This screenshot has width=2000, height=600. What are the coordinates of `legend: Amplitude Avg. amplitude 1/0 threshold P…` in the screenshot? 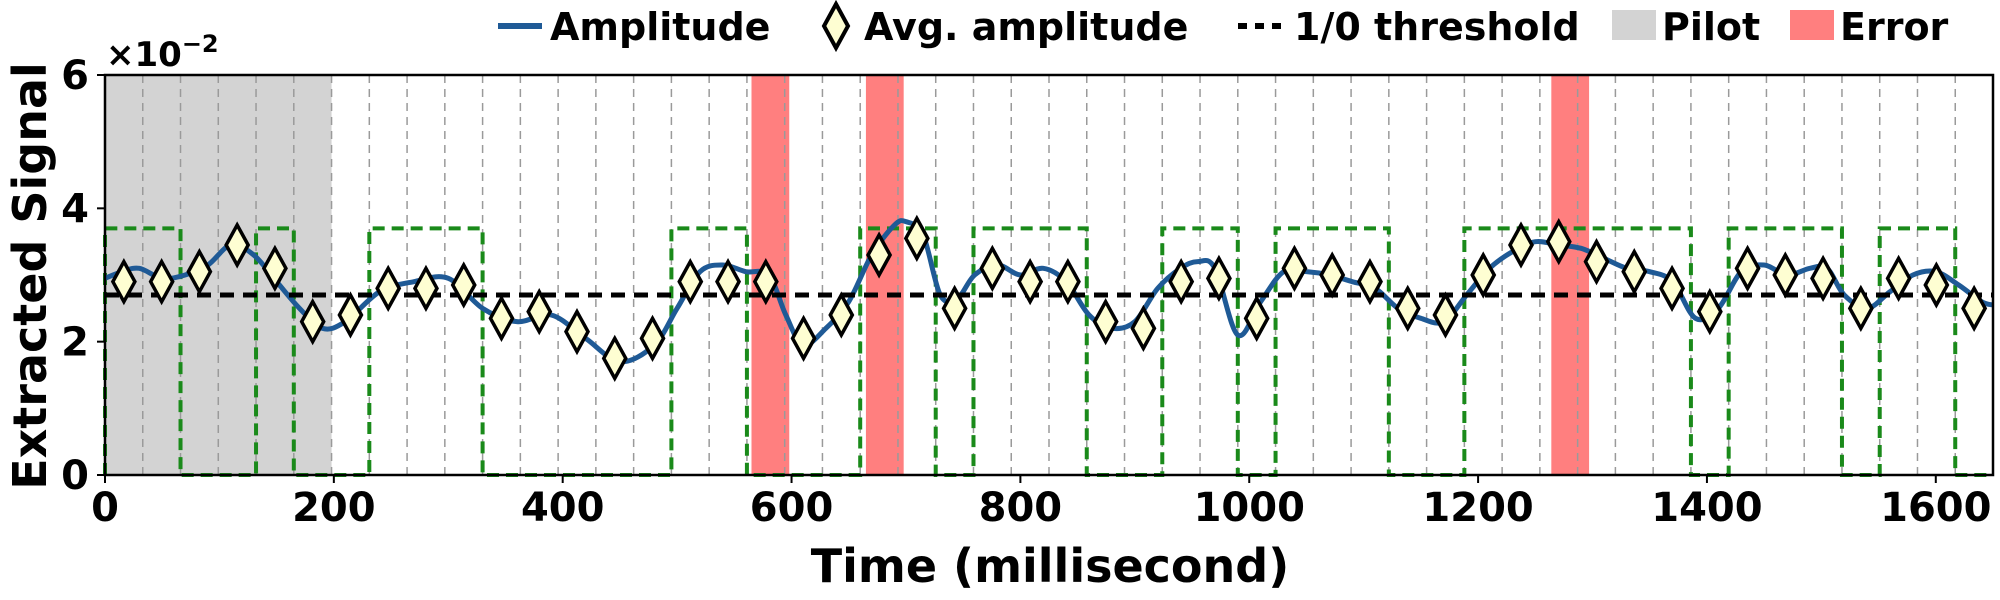 It's located at (1223, 26).